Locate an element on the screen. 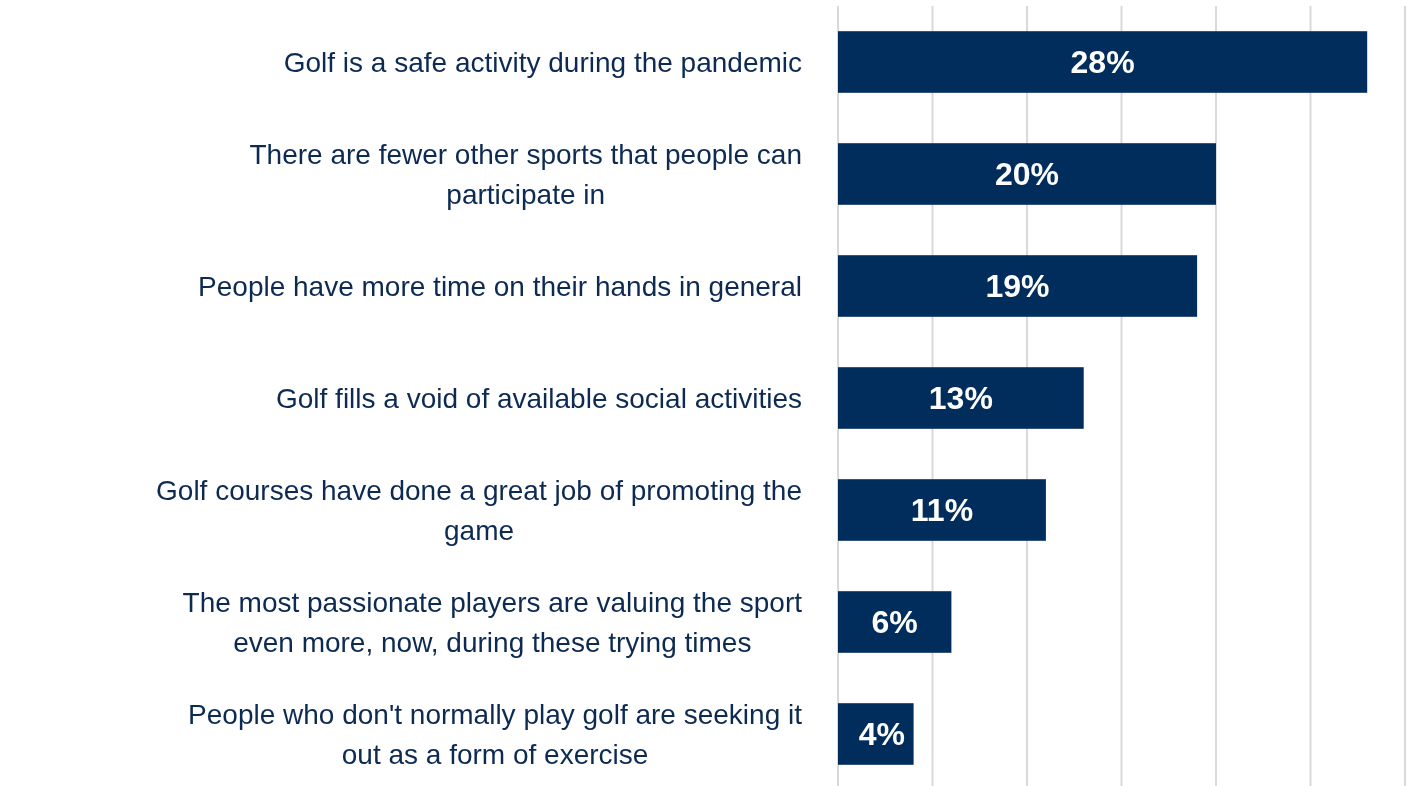 This screenshot has width=1412, height=786. y-tick-label: Golf fills a void of available social activities is located at coordinates (538, 398).